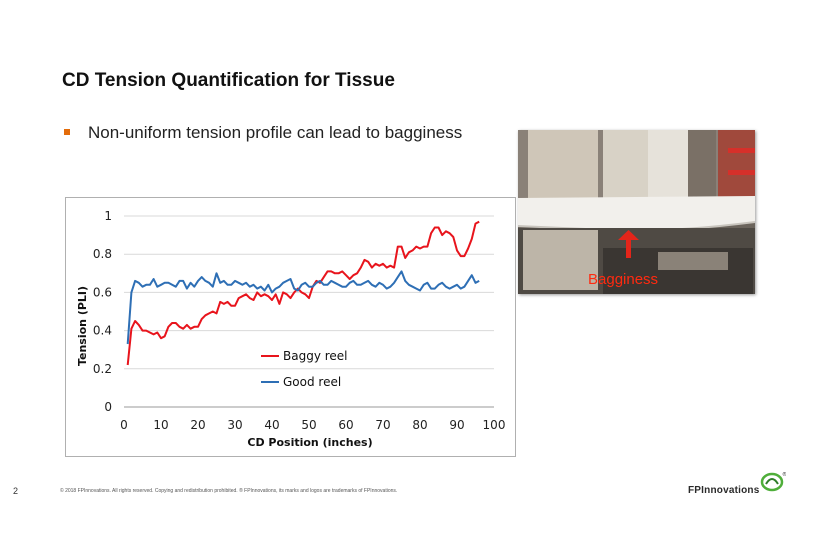 This screenshot has height=550, width=820. I want to click on x-tick-label: 70, so click(382, 425).